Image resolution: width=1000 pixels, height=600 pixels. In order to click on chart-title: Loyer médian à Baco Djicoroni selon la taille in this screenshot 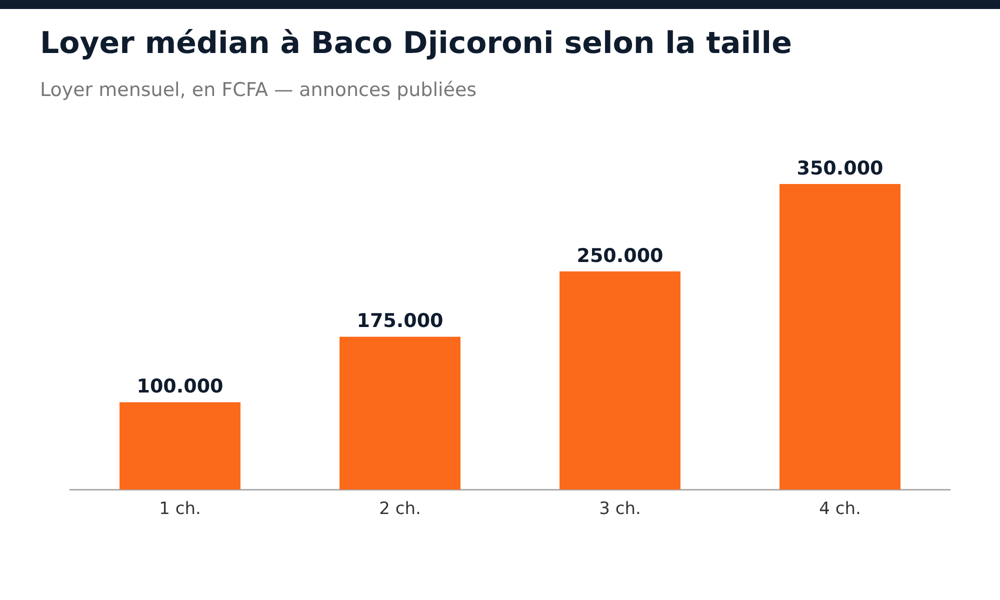, I will do `click(416, 43)`.